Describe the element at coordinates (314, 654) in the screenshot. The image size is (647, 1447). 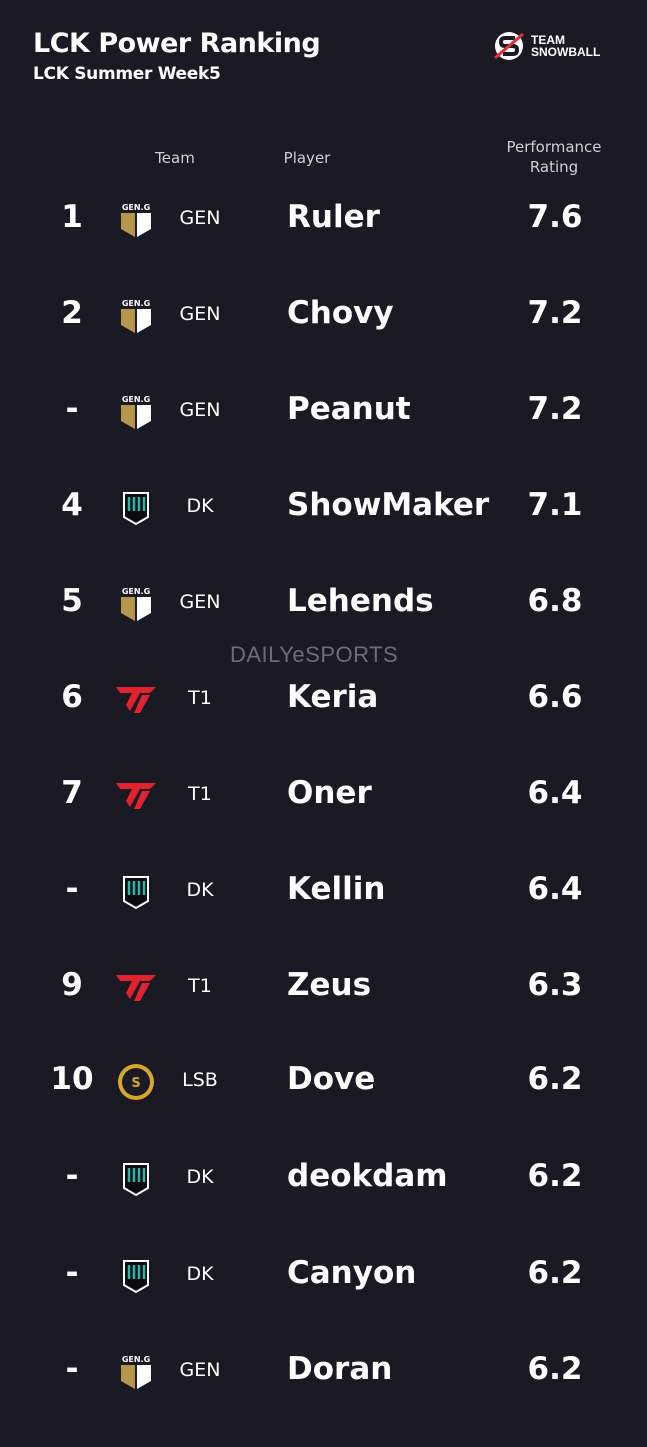
I see `dailyesports-watermark: DAILYeSPORTS` at that location.